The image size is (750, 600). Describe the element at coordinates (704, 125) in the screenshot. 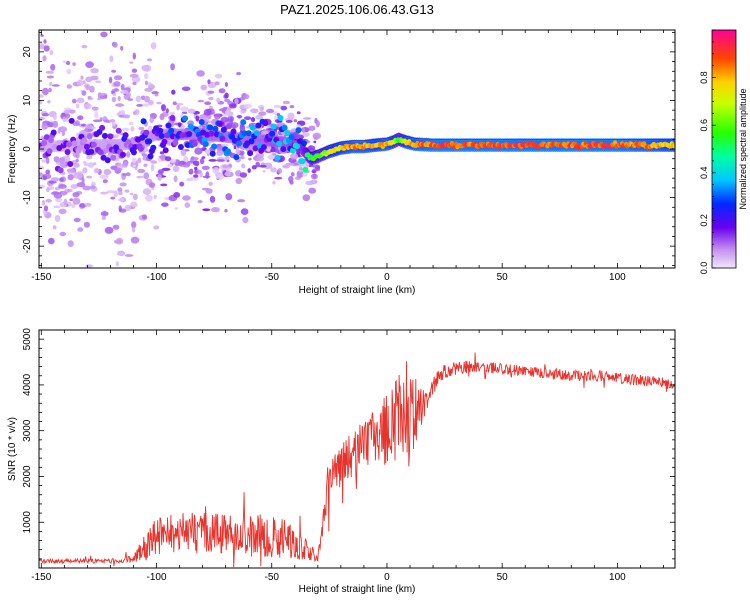

I see `colorbar-tick-label: 0.6` at that location.